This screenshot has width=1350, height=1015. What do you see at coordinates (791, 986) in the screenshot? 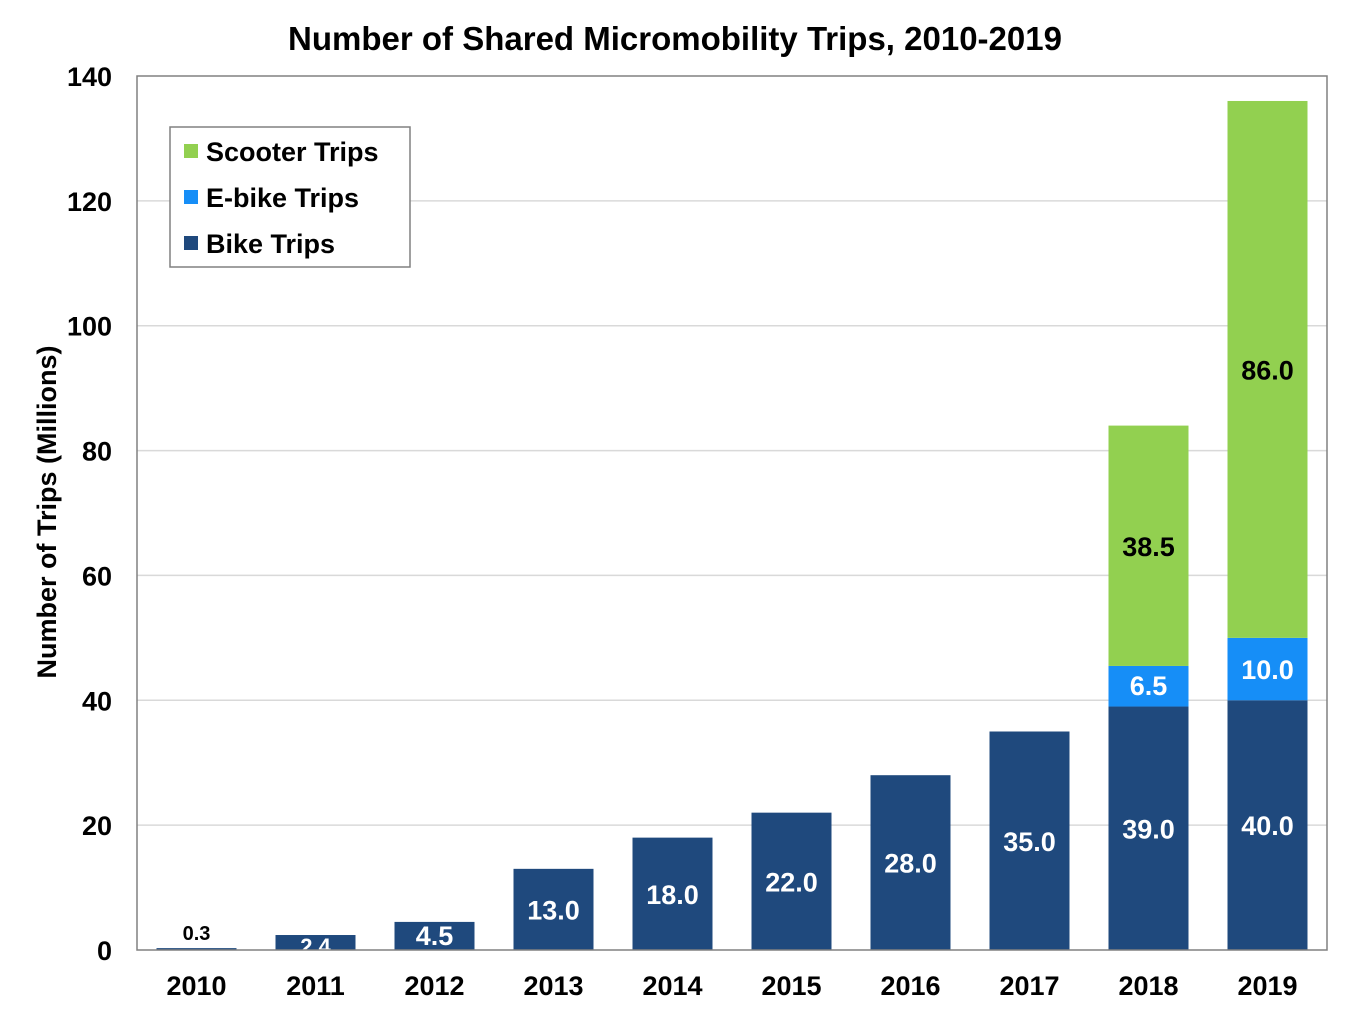
I see `x-tick-label-2015: 2015` at bounding box center [791, 986].